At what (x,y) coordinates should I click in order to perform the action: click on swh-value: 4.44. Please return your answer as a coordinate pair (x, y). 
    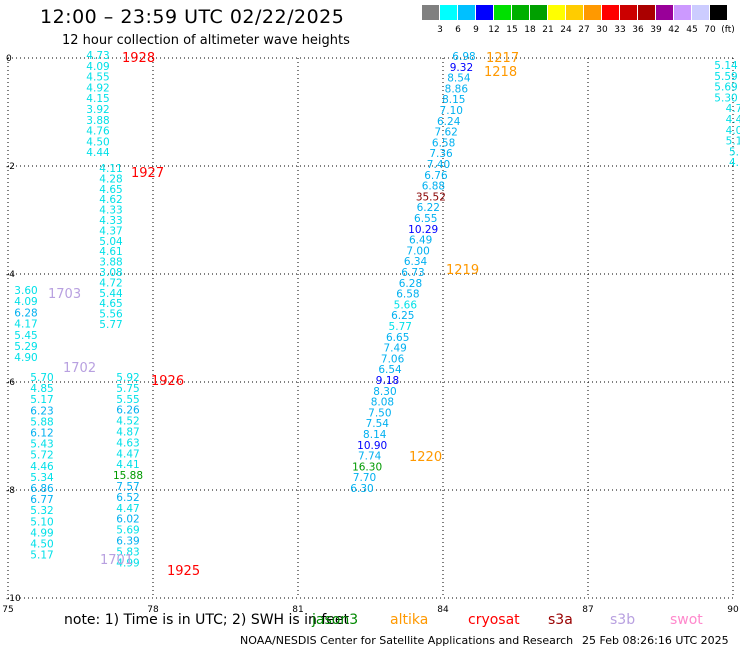
    Looking at the image, I should click on (98, 153).